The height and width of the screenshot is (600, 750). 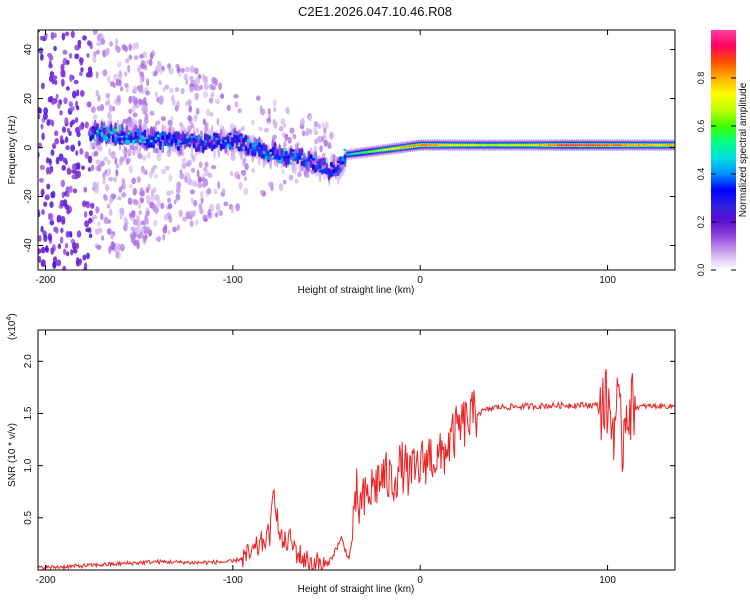 I want to click on snr-x-tick-label: 0, so click(x=420, y=580).